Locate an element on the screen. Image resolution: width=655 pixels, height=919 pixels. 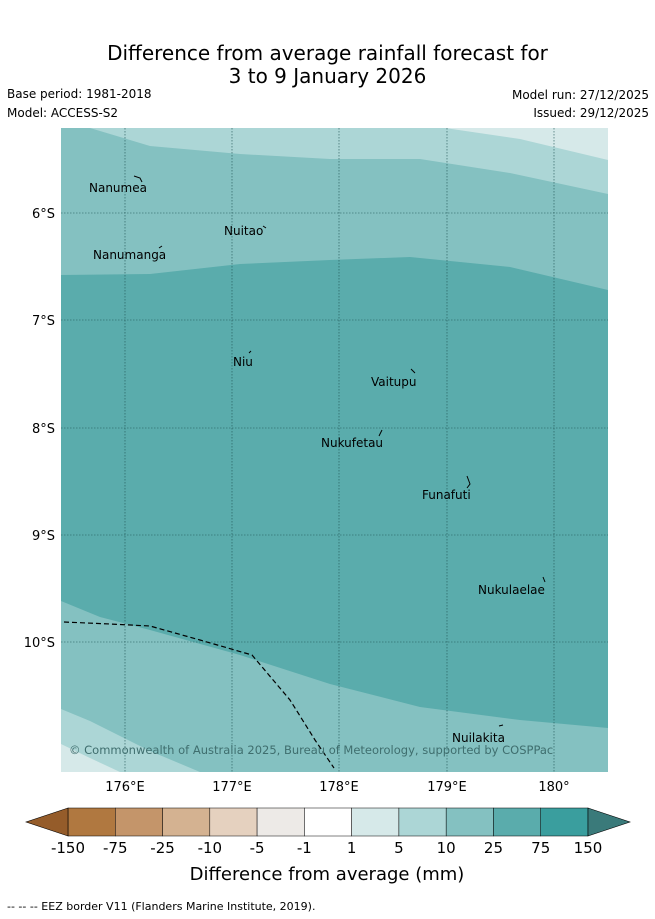
lon-label-178e: 178°E is located at coordinates (339, 787).